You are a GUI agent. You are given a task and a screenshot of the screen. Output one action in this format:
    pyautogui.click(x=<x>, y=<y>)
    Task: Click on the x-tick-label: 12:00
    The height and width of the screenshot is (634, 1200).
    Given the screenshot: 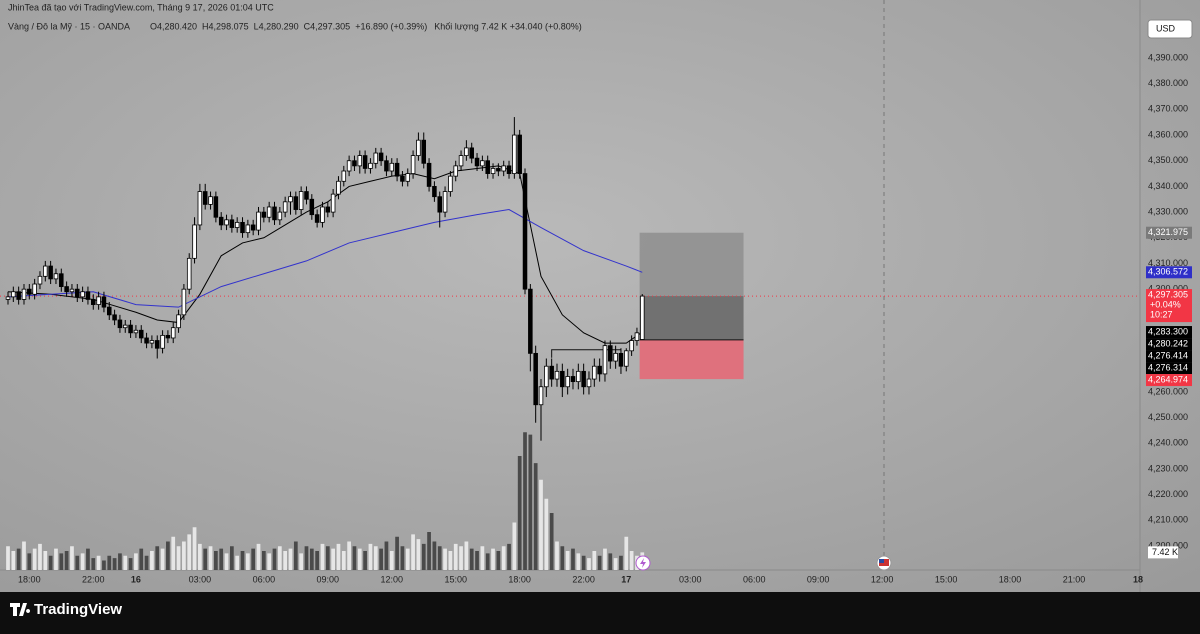 What is the action you would take?
    pyautogui.click(x=882, y=579)
    